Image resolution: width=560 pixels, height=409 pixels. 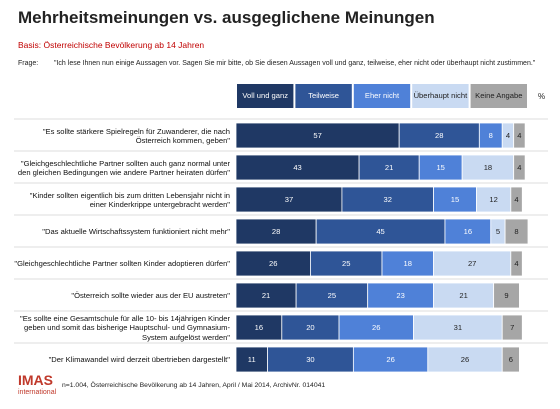 I want to click on legend-label: Überhaupt nicht, so click(x=441, y=95).